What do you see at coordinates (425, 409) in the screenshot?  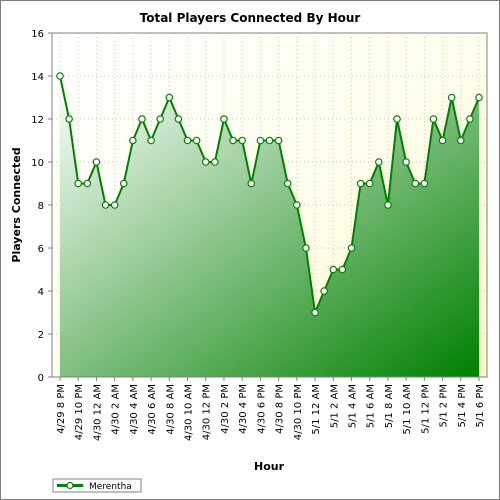 I see `x-tick-label: 5/1 12 PM` at bounding box center [425, 409].